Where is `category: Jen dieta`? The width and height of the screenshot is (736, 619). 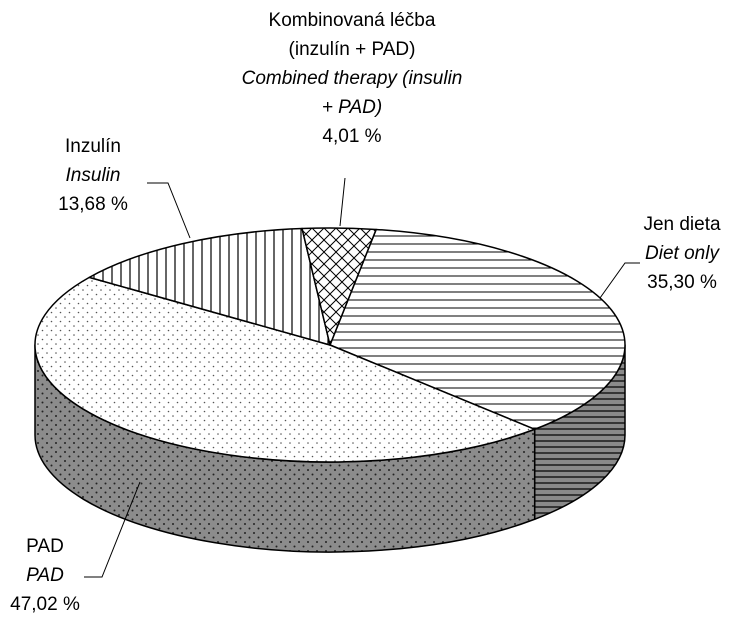 category: Jen dieta is located at coordinates (682, 224).